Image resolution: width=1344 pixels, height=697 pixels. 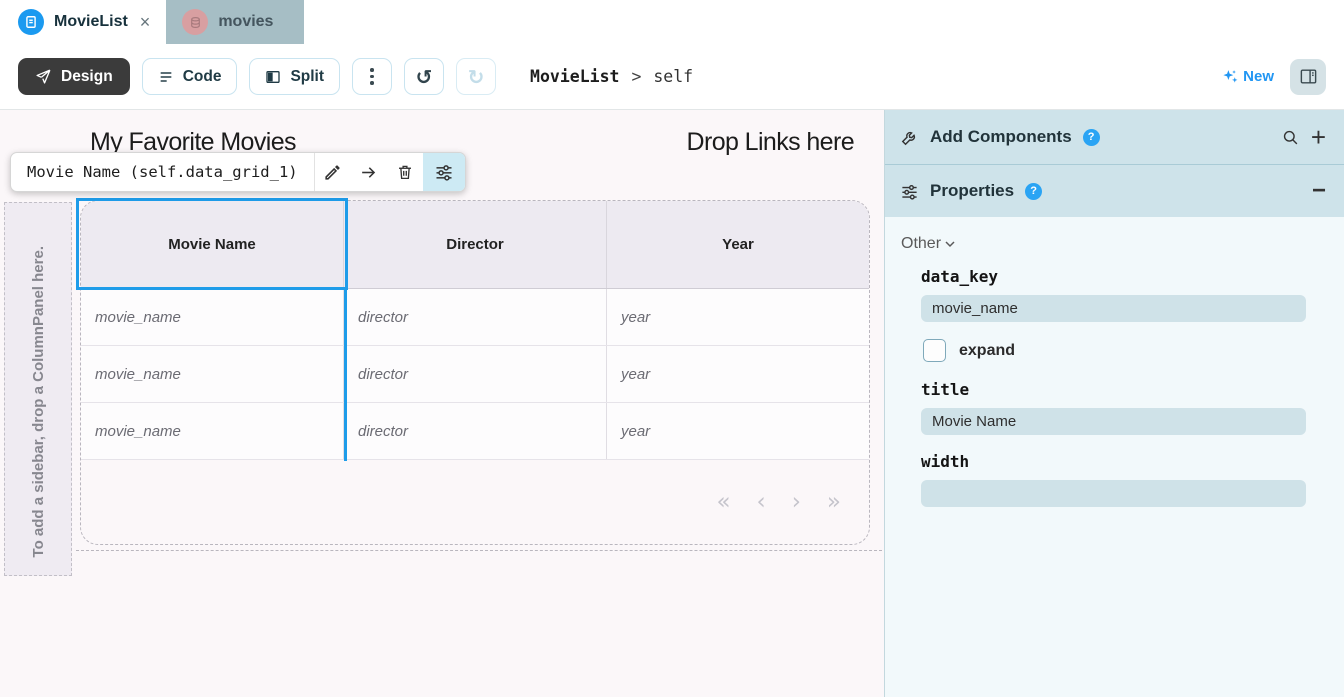 What do you see at coordinates (195, 22) in the screenshot?
I see `database-icon` at bounding box center [195, 22].